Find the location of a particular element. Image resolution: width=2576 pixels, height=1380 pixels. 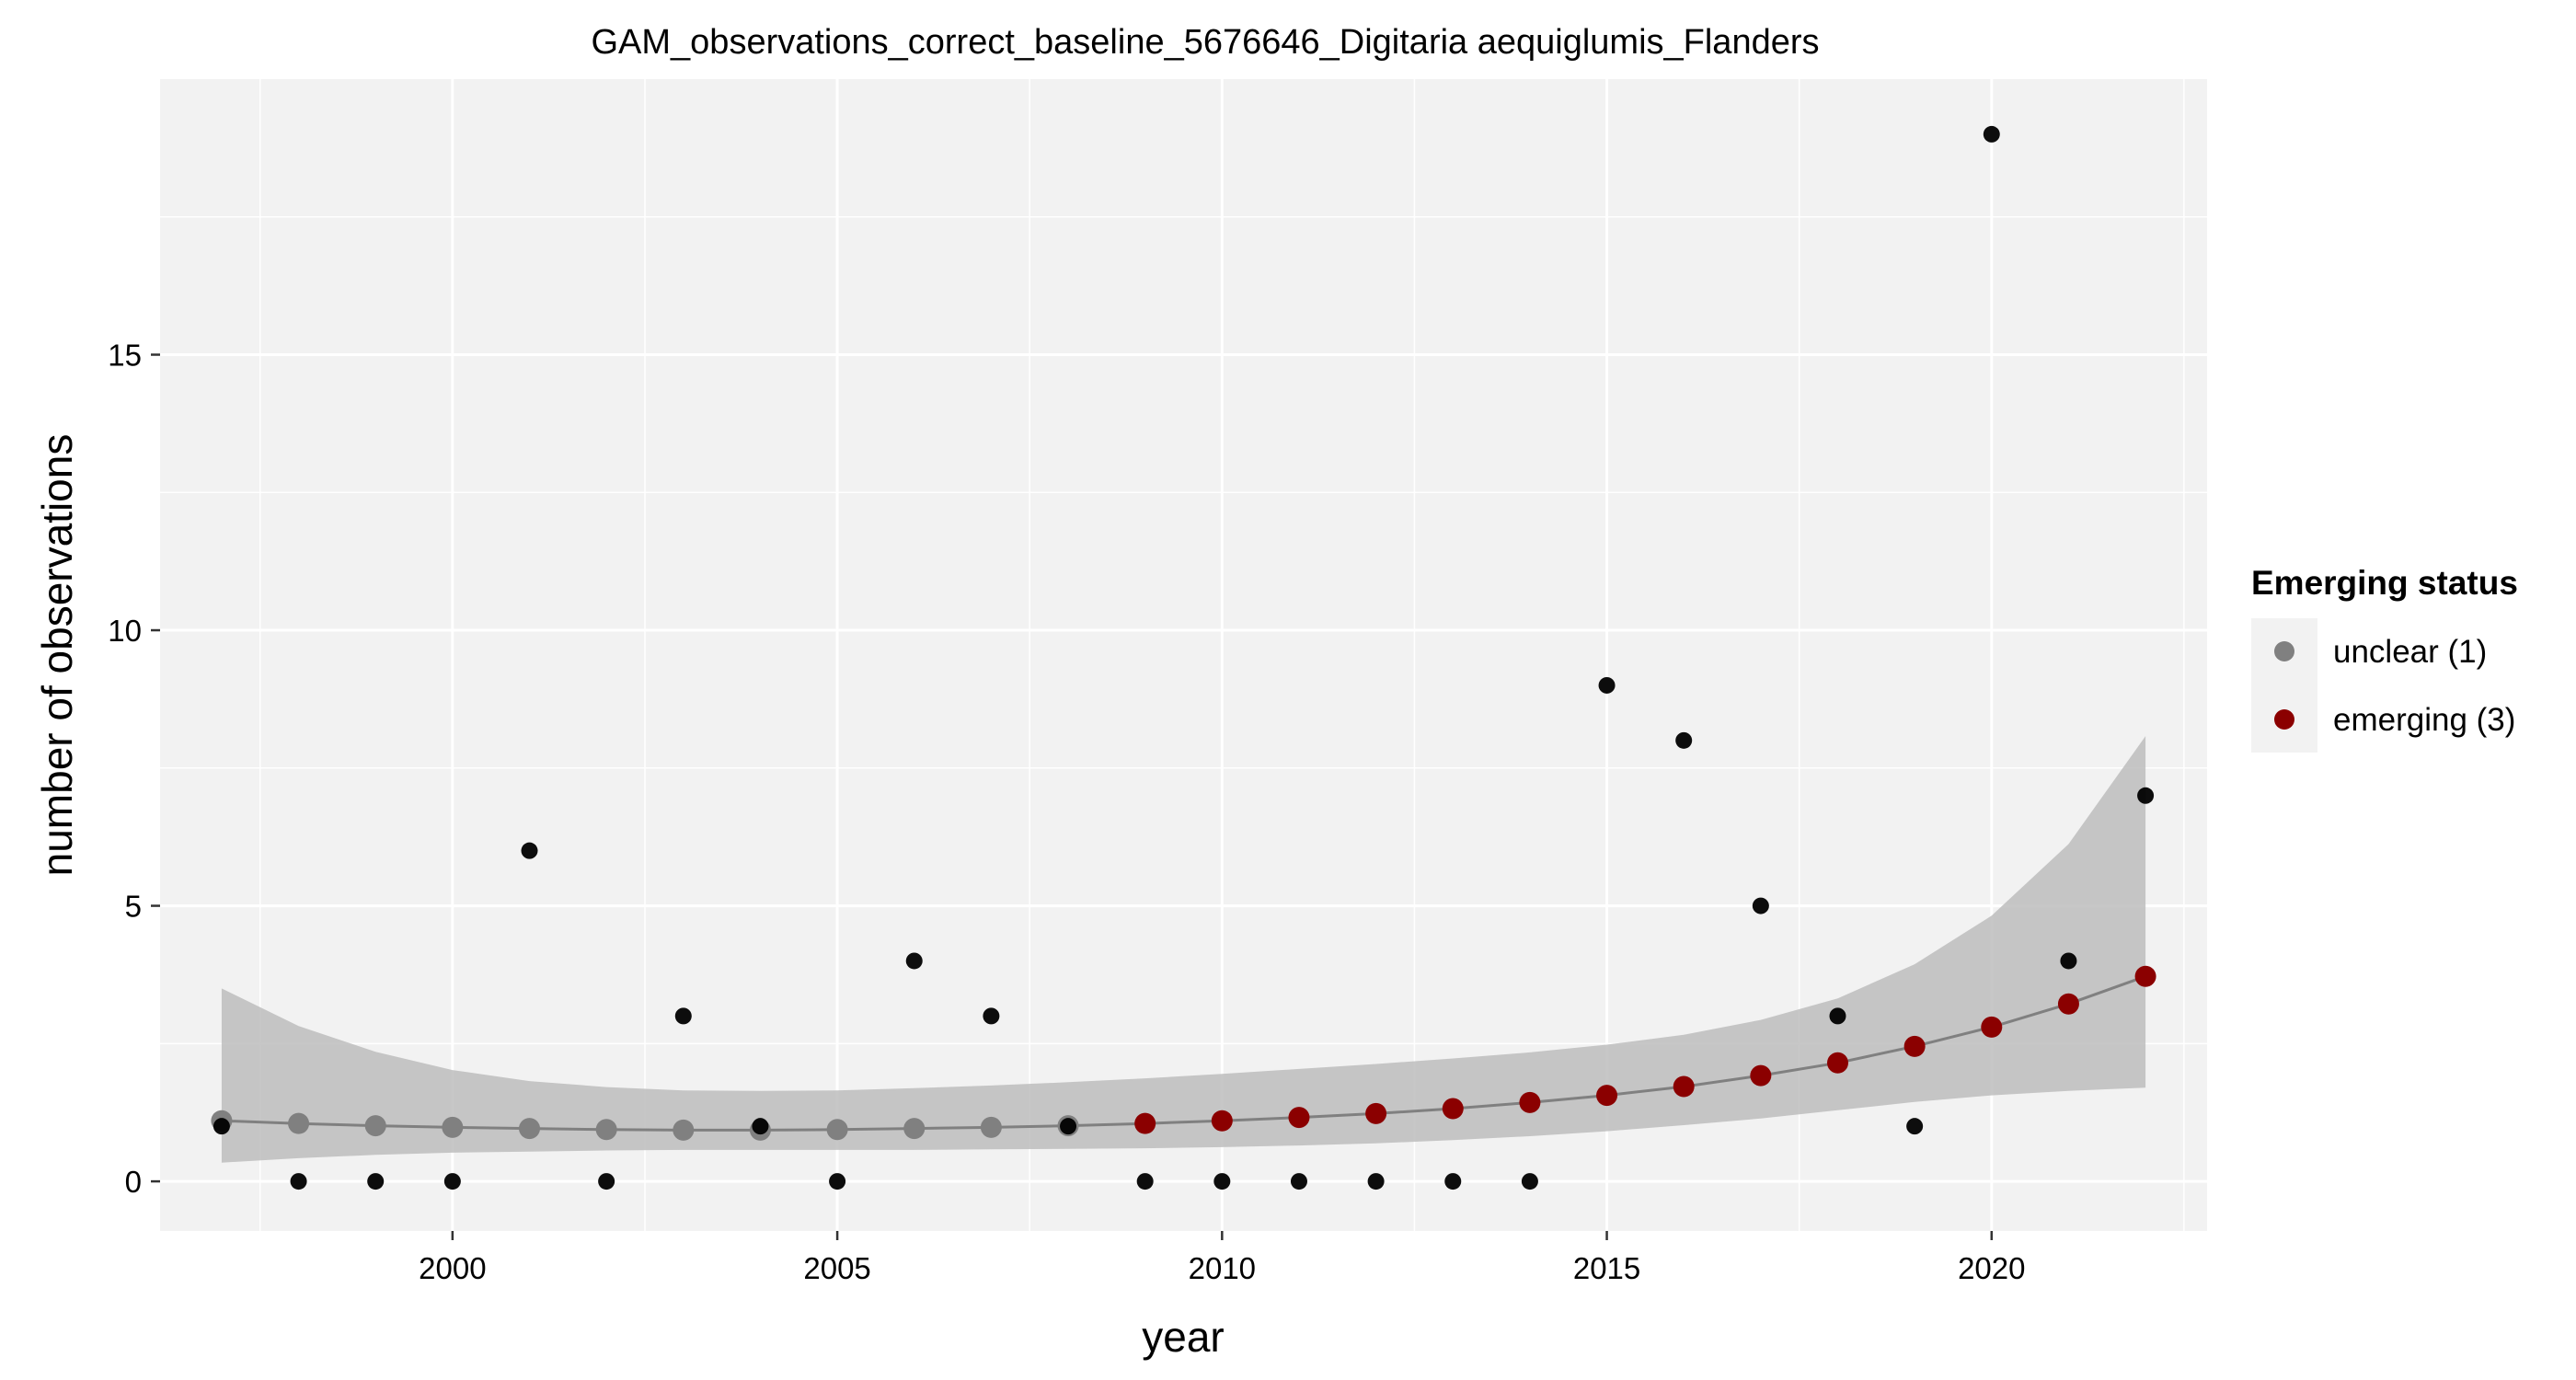

fit-line is located at coordinates (1183, 1053).